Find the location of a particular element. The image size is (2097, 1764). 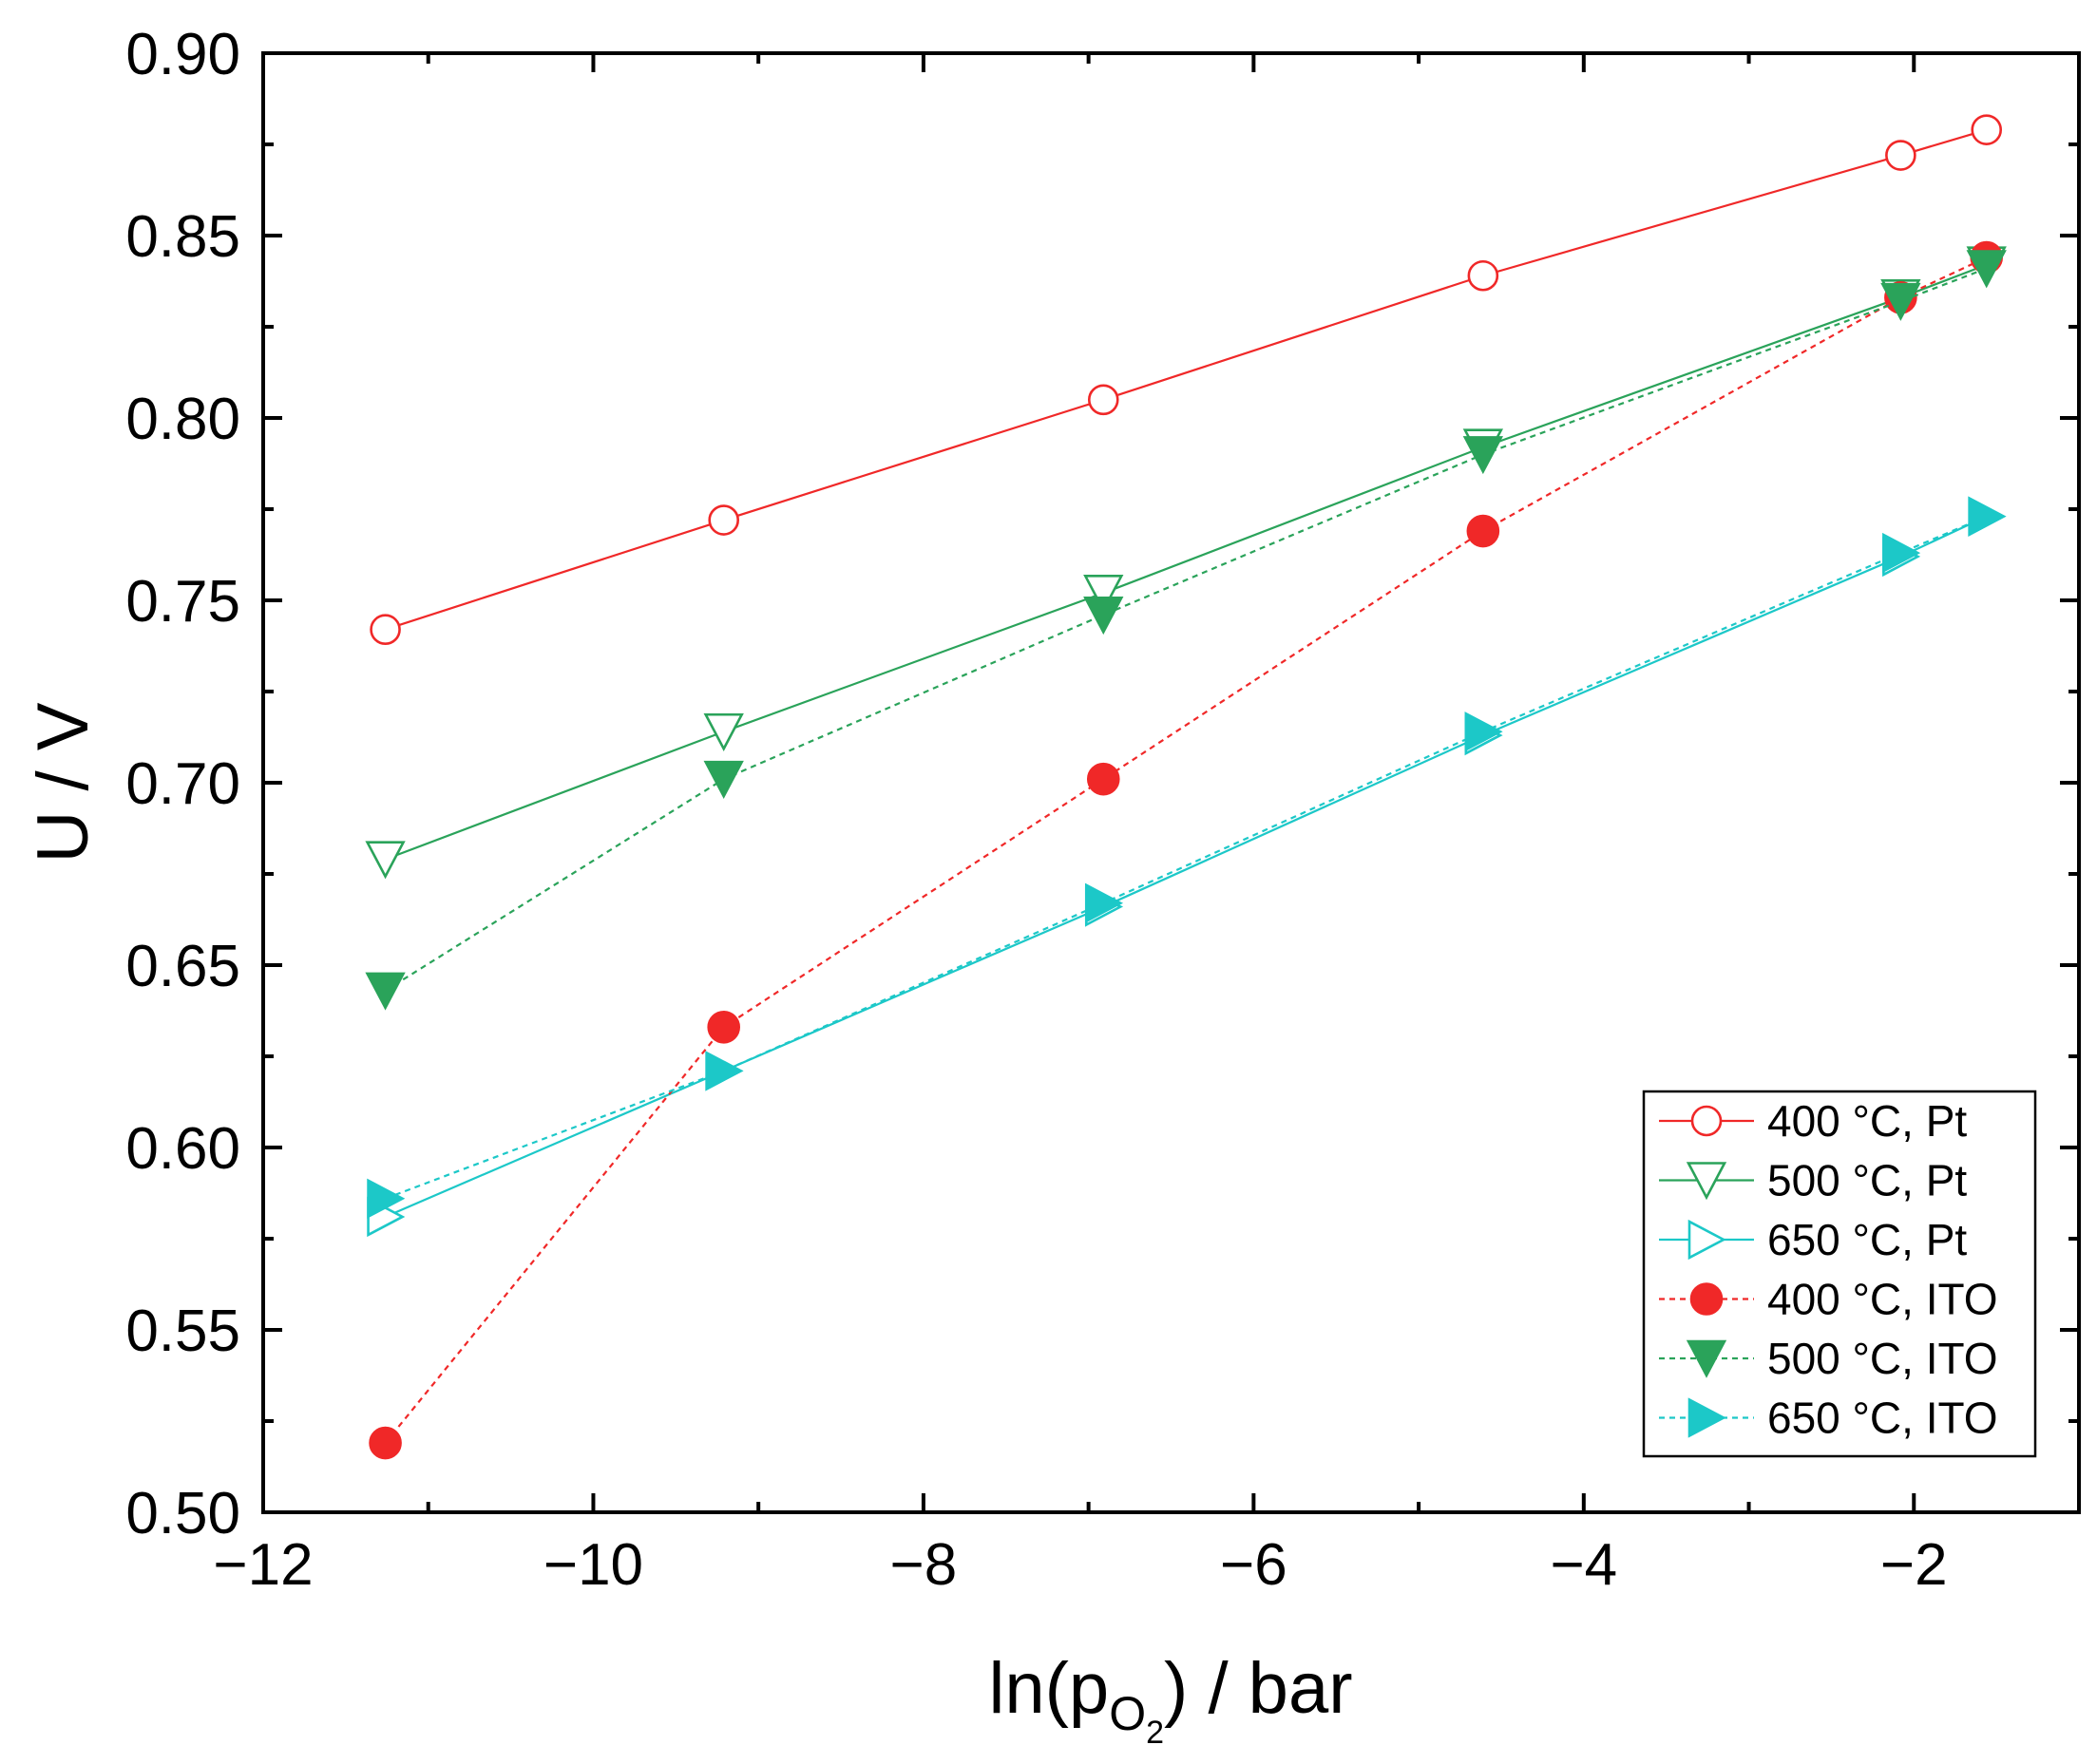

y-tick-label: 0.80 is located at coordinates (182, 419).